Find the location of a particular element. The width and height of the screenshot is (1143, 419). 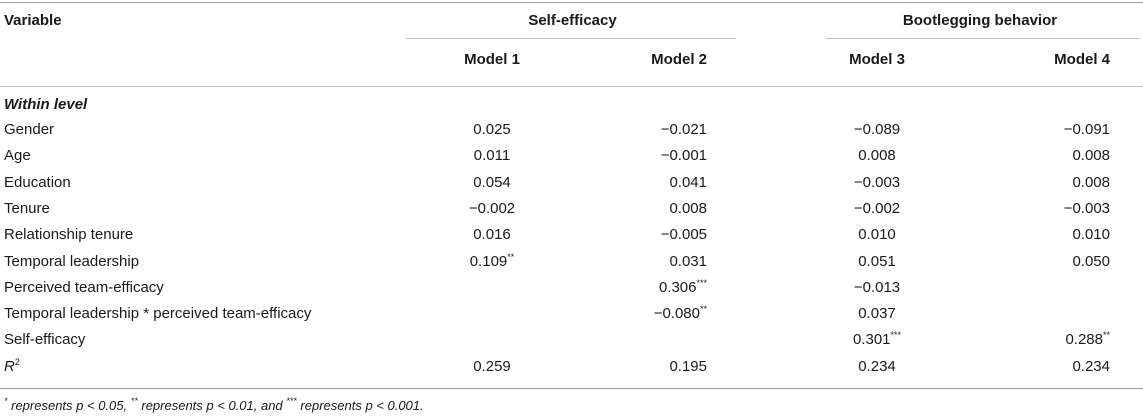

cell-model3: −0.002 is located at coordinates (877, 209).